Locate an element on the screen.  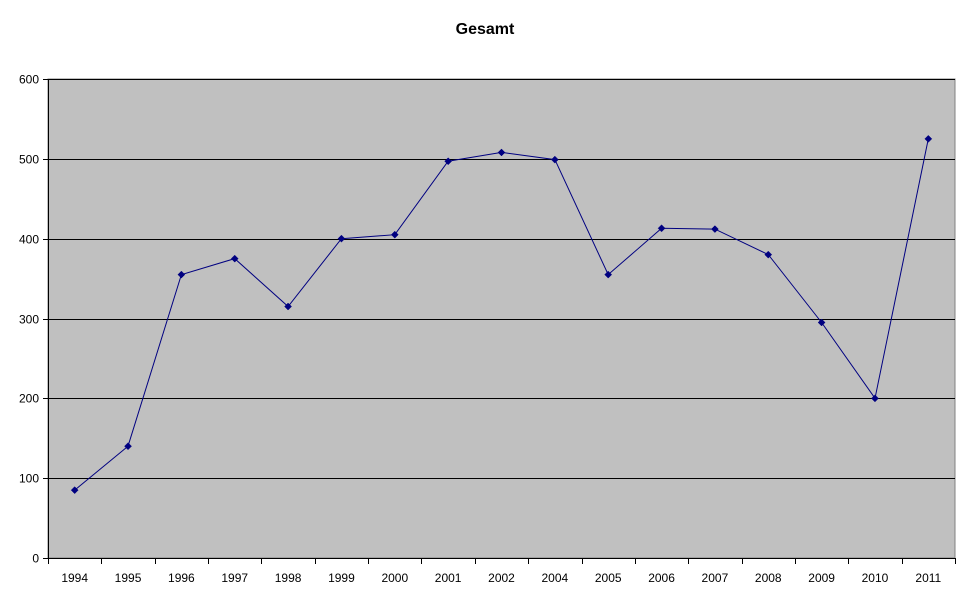
x-tick-label: 2009 is located at coordinates (821, 578).